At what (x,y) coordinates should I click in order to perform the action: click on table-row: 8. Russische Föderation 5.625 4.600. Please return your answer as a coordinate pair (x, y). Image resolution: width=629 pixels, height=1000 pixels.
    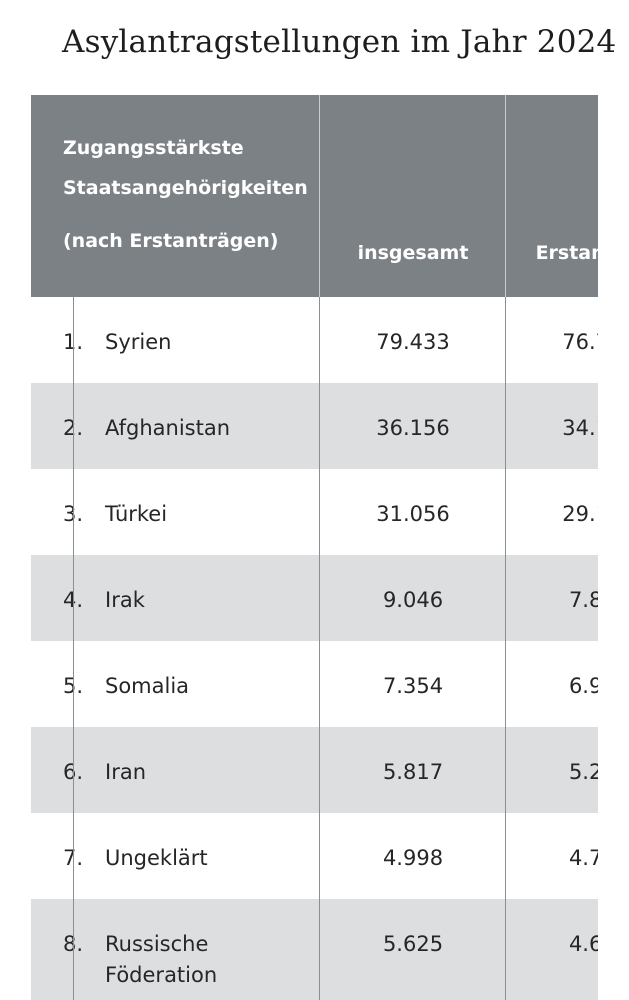
    Looking at the image, I should click on (314, 949).